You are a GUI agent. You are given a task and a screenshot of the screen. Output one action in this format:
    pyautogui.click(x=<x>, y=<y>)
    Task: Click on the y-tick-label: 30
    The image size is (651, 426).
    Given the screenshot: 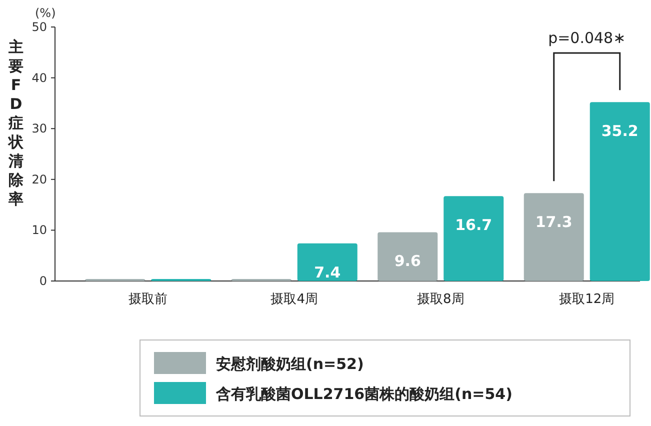 What is the action you would take?
    pyautogui.click(x=39, y=129)
    